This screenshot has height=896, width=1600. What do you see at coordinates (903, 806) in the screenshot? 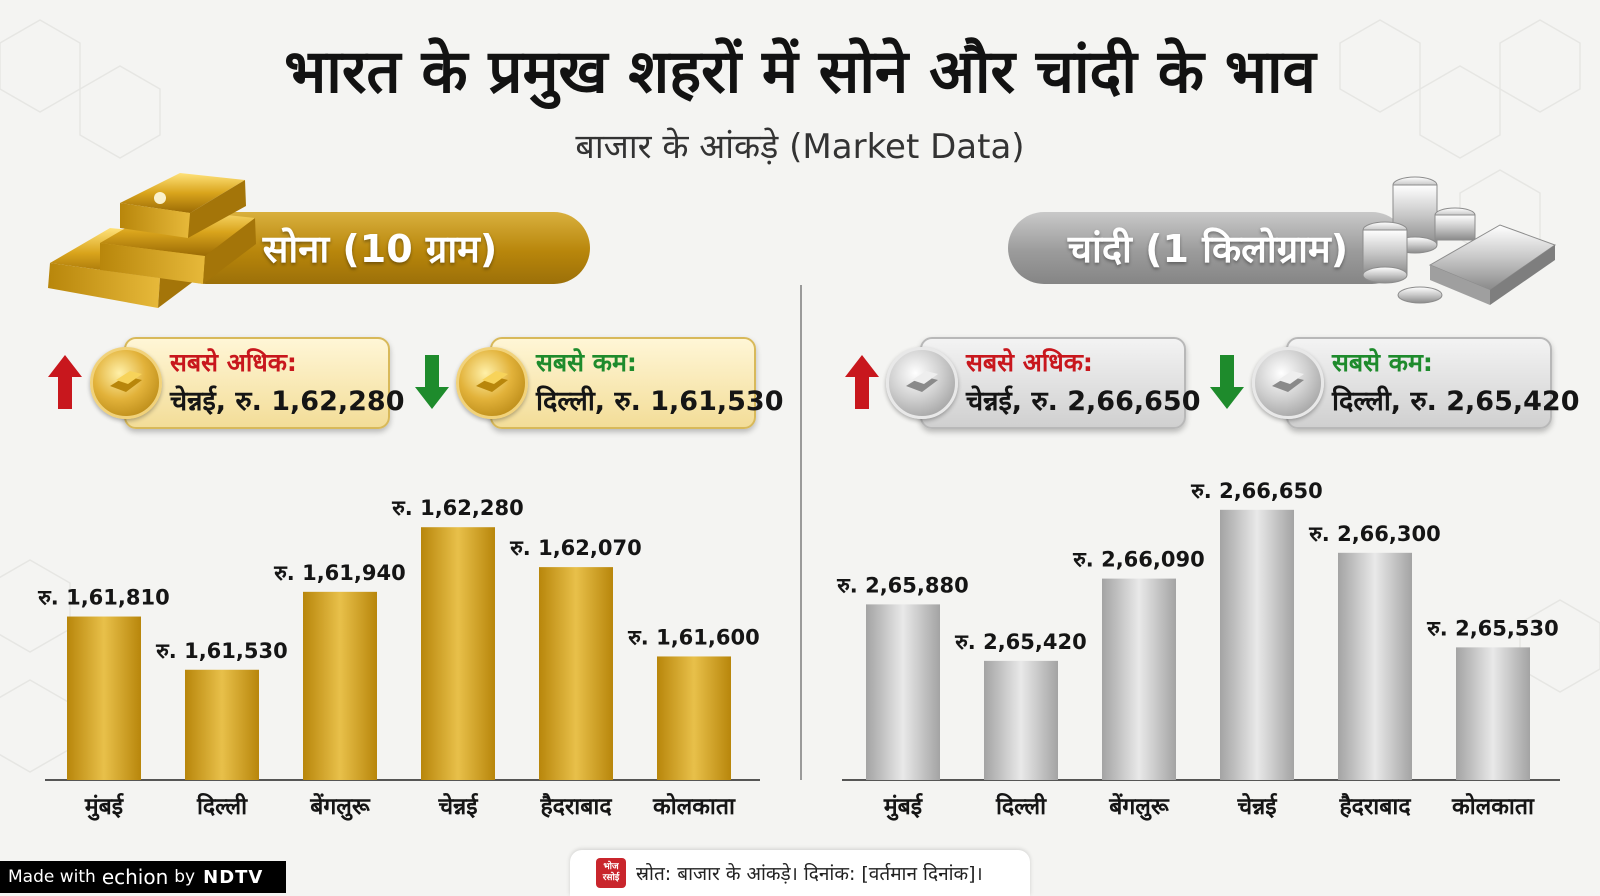
I see `silver-category-label: मुंबई` at bounding box center [903, 806].